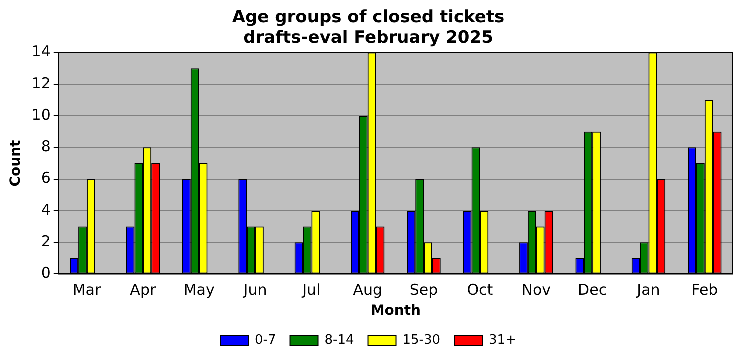  Describe the element at coordinates (339, 340) in the screenshot. I see `legend-label: 8-14` at that location.